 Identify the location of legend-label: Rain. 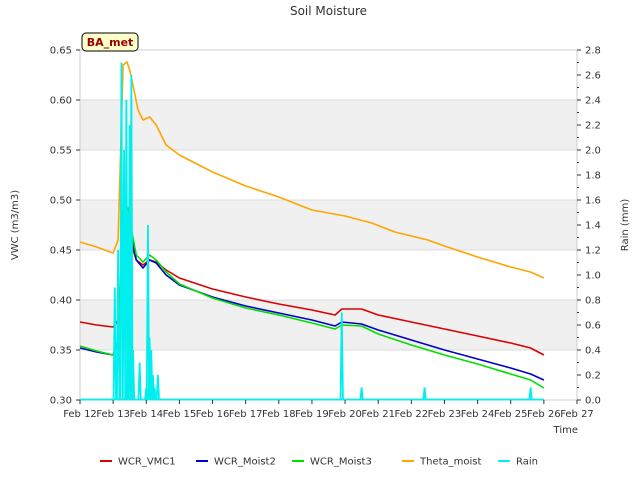
(527, 462).